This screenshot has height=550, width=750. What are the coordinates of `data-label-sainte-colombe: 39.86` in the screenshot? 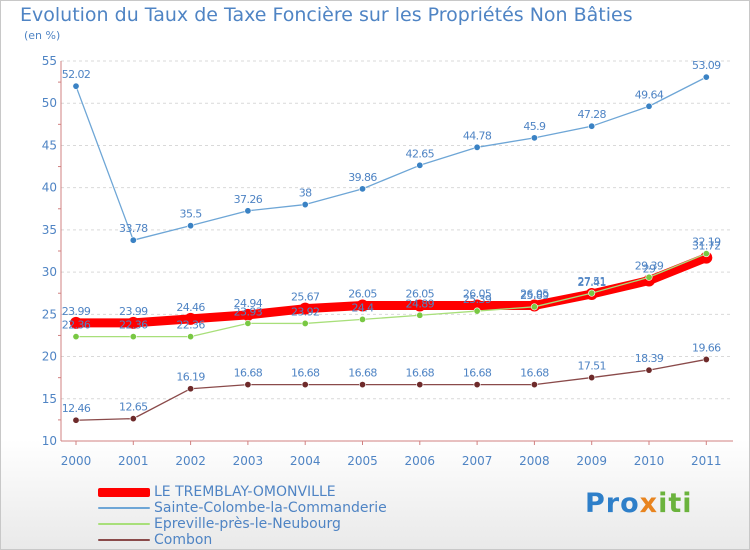 It's located at (362, 177).